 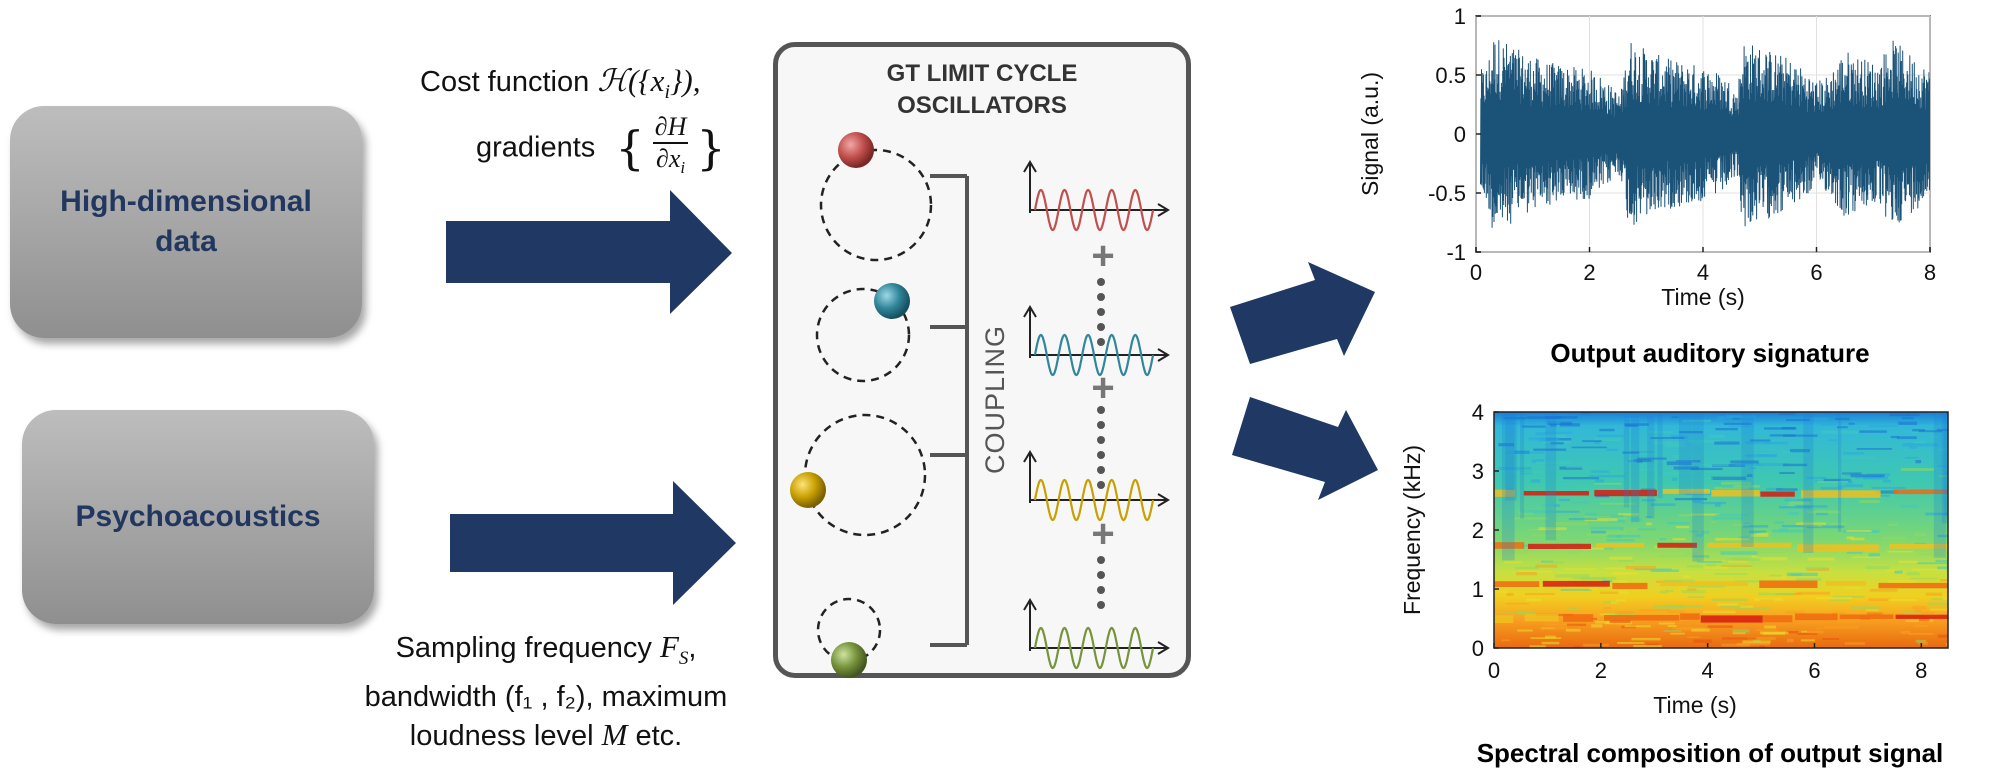 I want to click on spectrogram-tick-label-y: 3, so click(x=1478, y=471).